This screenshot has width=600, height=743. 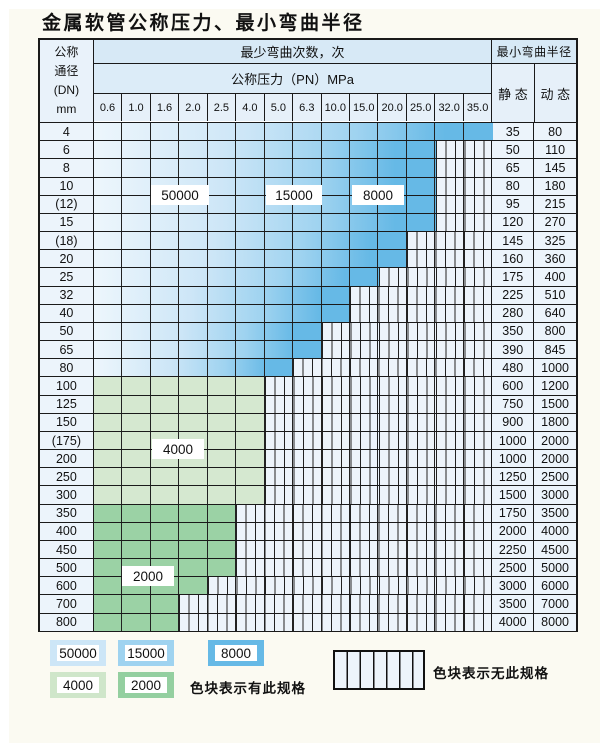 I want to click on dn-cell: 10, so click(x=67, y=186).